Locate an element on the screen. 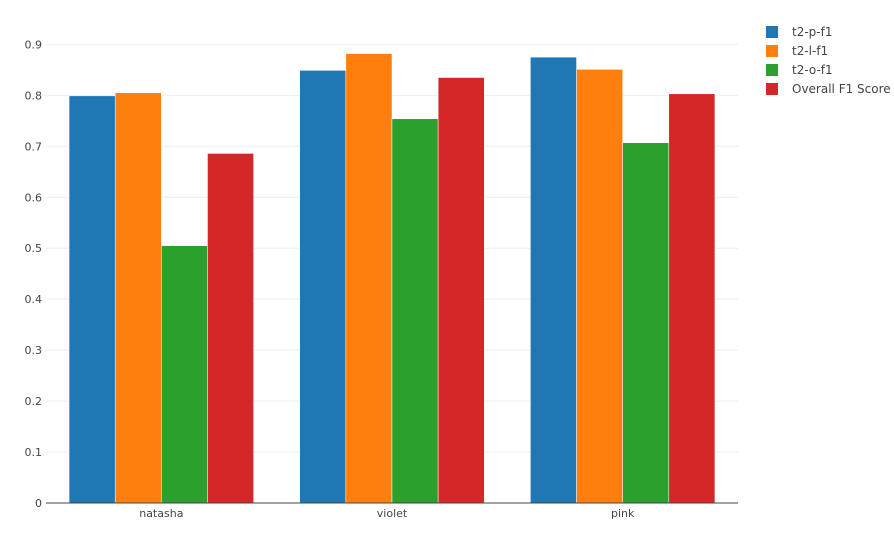 This screenshot has width=894, height=541. legend: t2-p-f1 t2-l-f1 t2-o-f1 Overall F1 Score is located at coordinates (828, 60).